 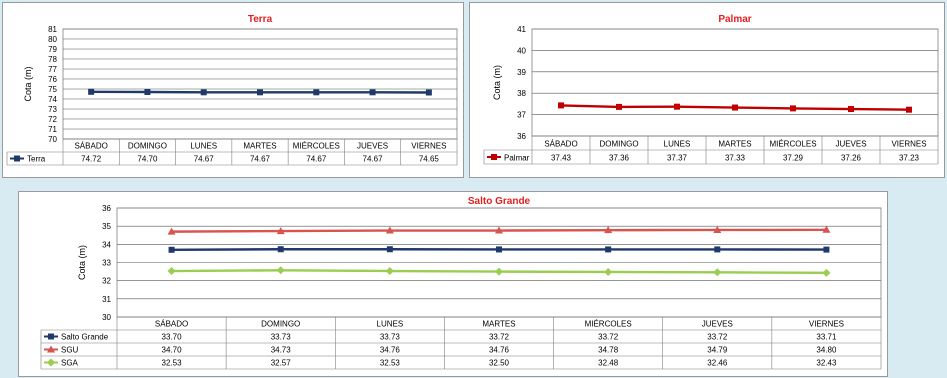 I want to click on sga-data-label: 32.43, so click(x=826, y=363).